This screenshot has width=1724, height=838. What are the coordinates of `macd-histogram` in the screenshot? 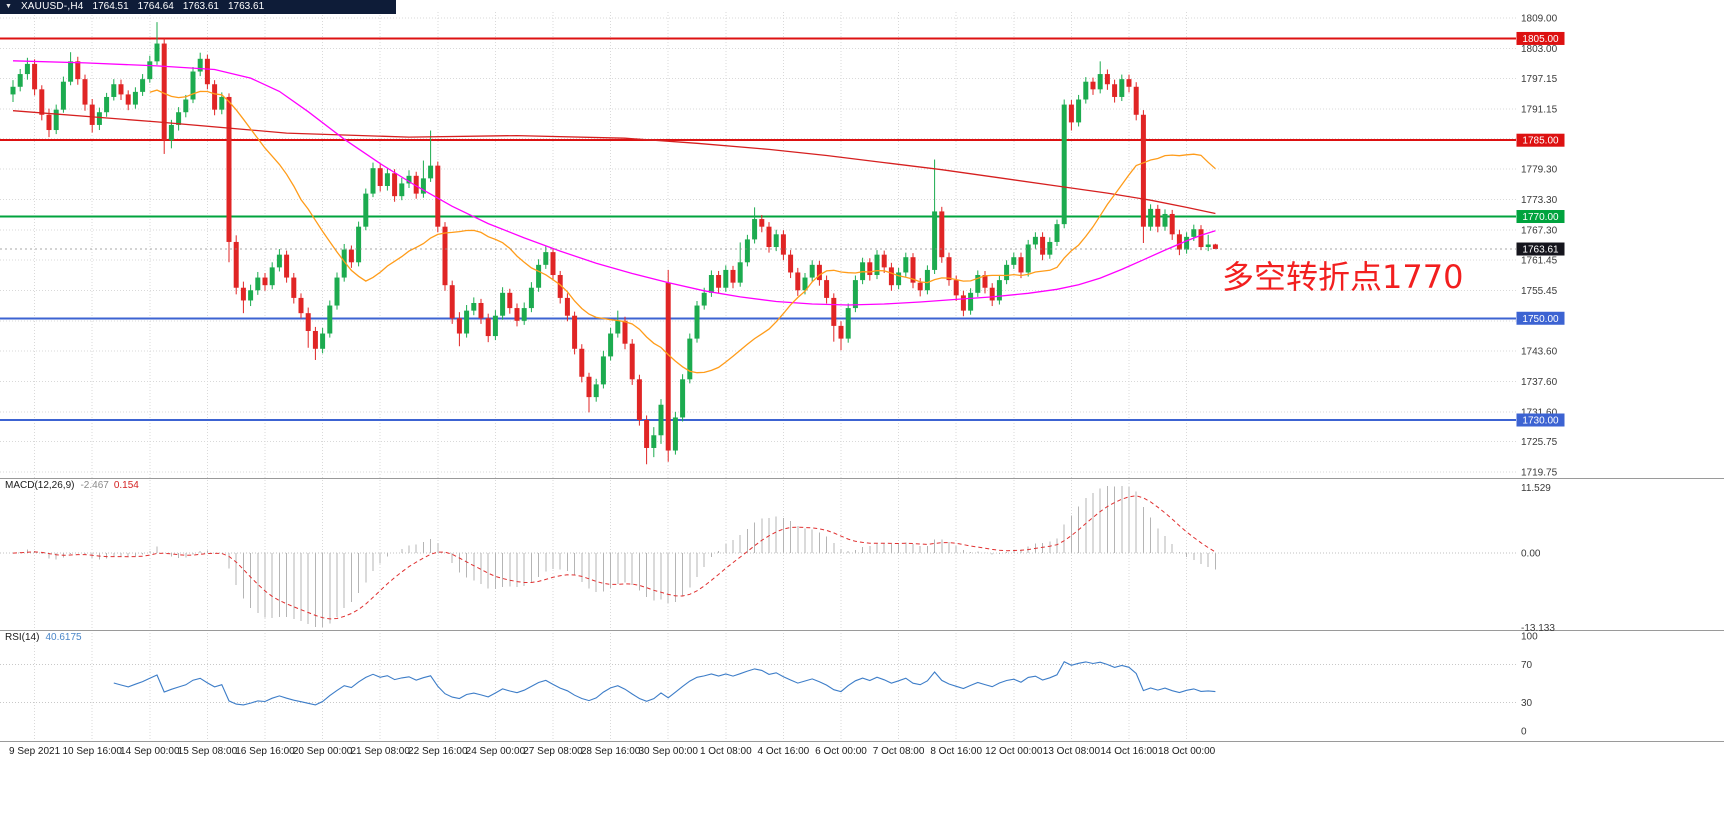 It's located at (617, 556).